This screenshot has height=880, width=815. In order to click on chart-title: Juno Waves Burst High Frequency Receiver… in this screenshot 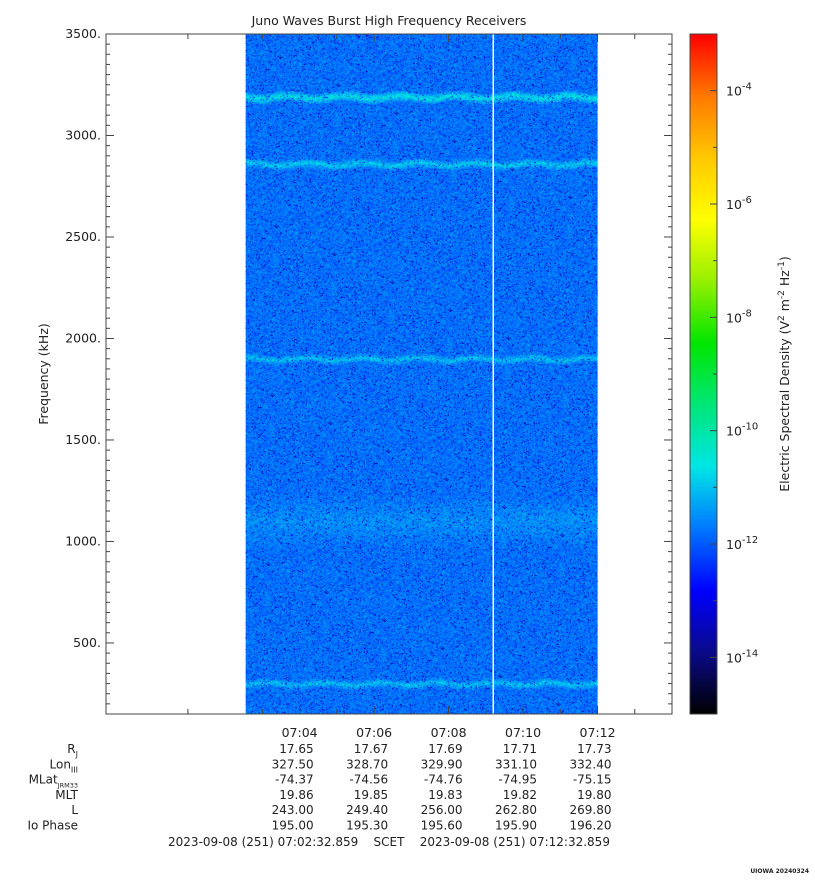, I will do `click(389, 20)`.